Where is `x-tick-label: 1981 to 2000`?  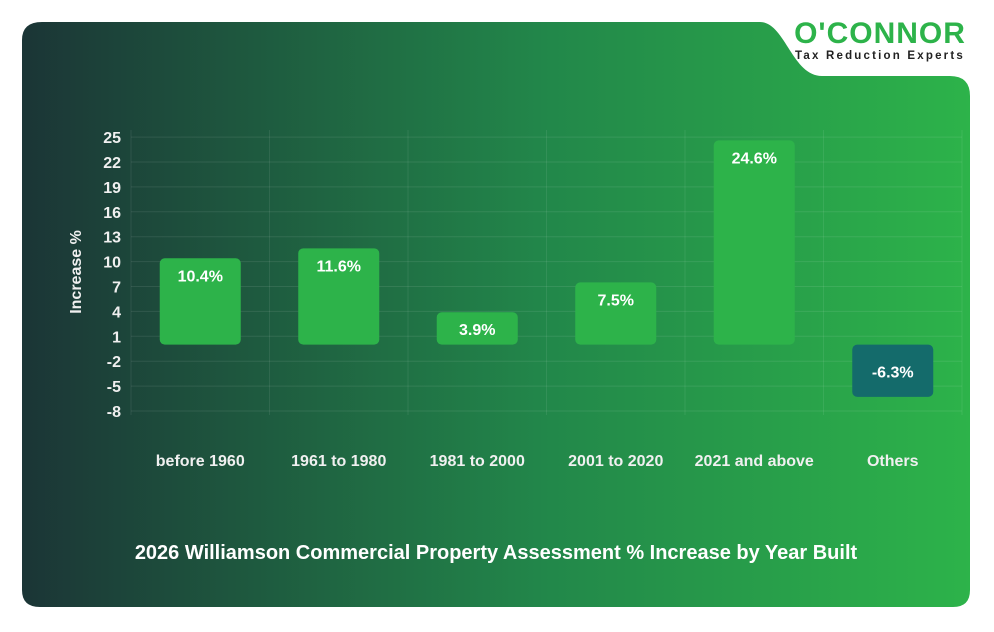 x-tick-label: 1981 to 2000 is located at coordinates (477, 461).